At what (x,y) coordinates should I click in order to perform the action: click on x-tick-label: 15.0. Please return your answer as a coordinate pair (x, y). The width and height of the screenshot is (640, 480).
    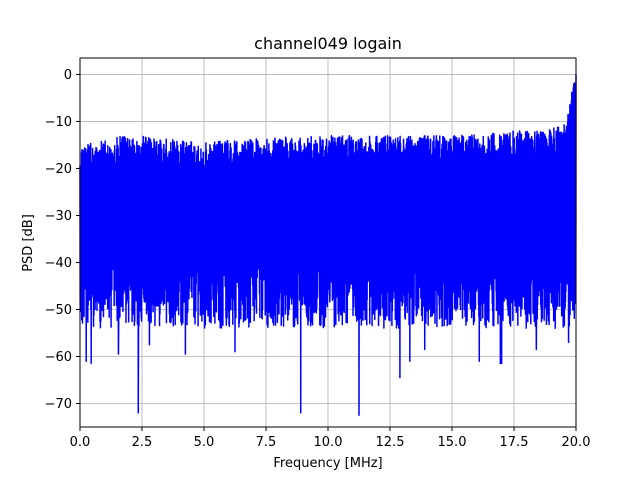
    Looking at the image, I should click on (452, 442).